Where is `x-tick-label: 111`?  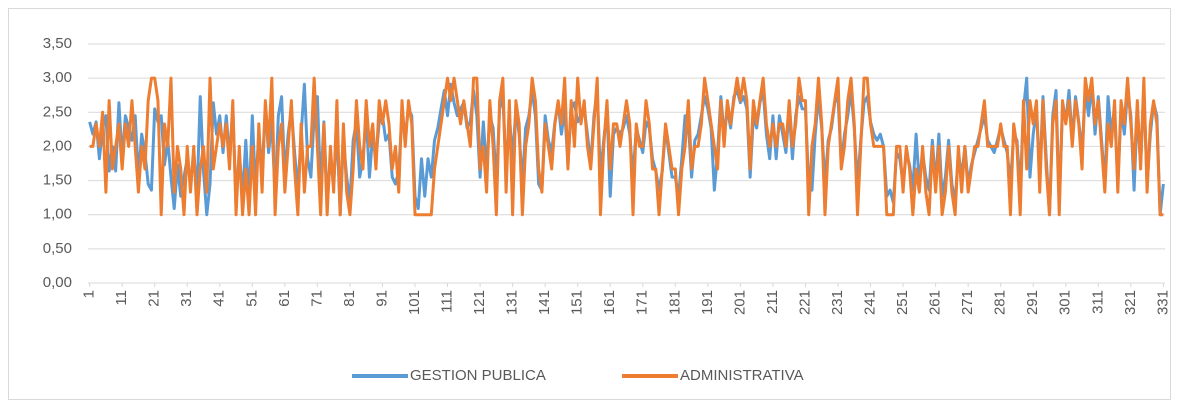 x-tick-label: 111 is located at coordinates (447, 301).